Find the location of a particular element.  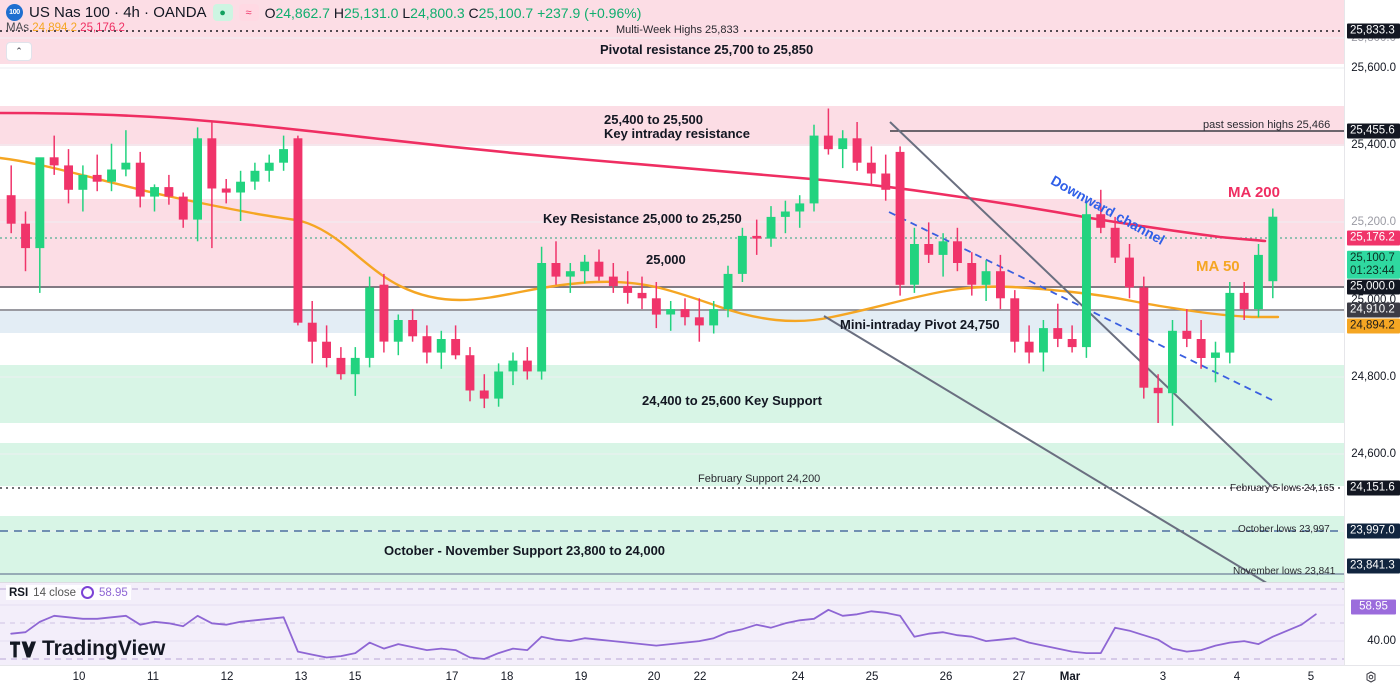

time-axis: 10 11 12 13 15 17 18 19 20 22 24 25 26 27 Mar 3 4 5 is located at coordinates (700, 677).